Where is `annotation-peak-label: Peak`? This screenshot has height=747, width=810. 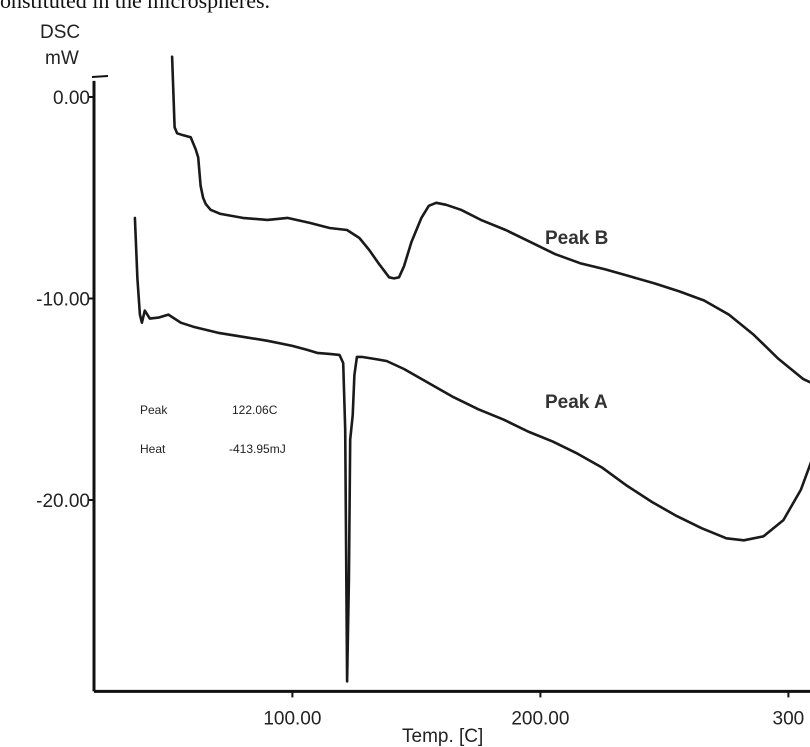 annotation-peak-label: Peak is located at coordinates (154, 410).